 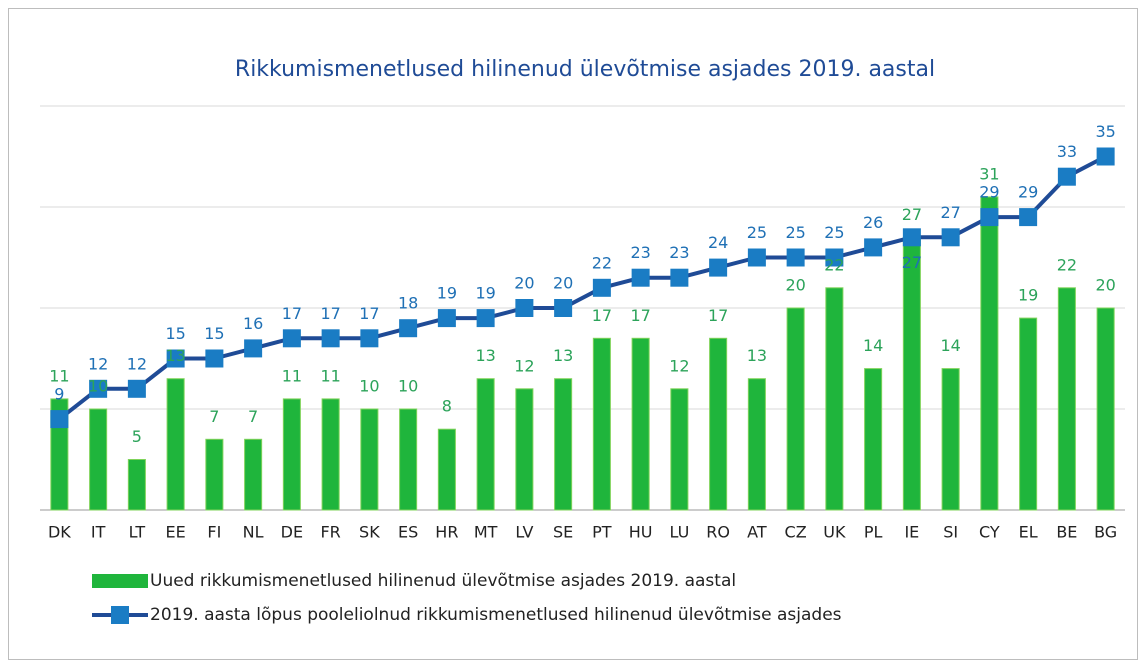 What do you see at coordinates (408, 532) in the screenshot?
I see `x-tick-label: ES` at bounding box center [408, 532].